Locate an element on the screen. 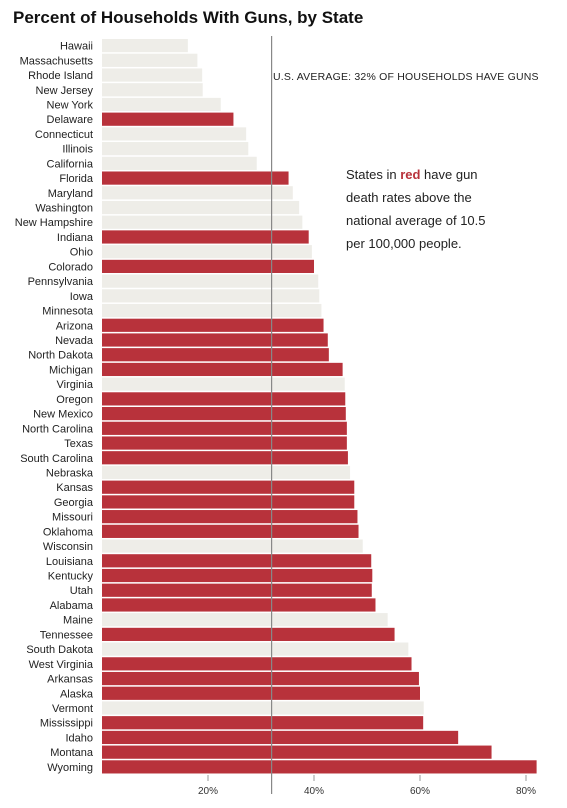 Image resolution: width=567 pixels, height=808 pixels. state-label-hawaii: Hawaii is located at coordinates (76, 47).